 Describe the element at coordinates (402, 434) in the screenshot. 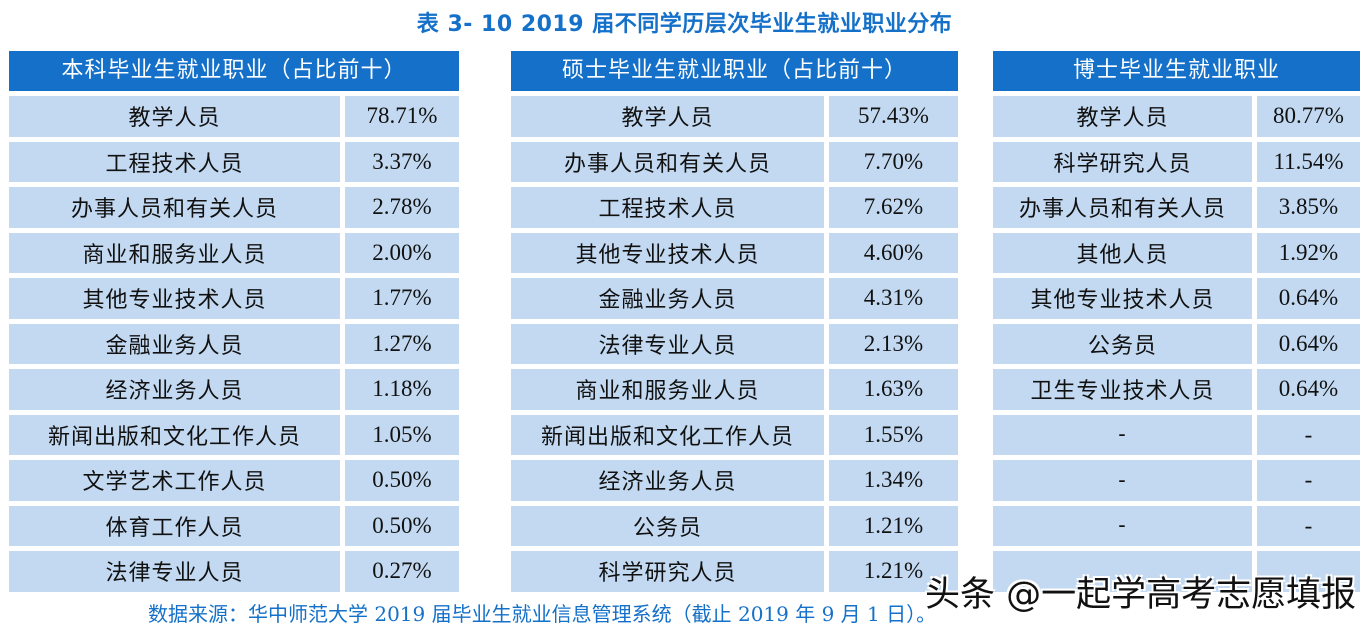

I see `percent-cell: 1.05%` at that location.